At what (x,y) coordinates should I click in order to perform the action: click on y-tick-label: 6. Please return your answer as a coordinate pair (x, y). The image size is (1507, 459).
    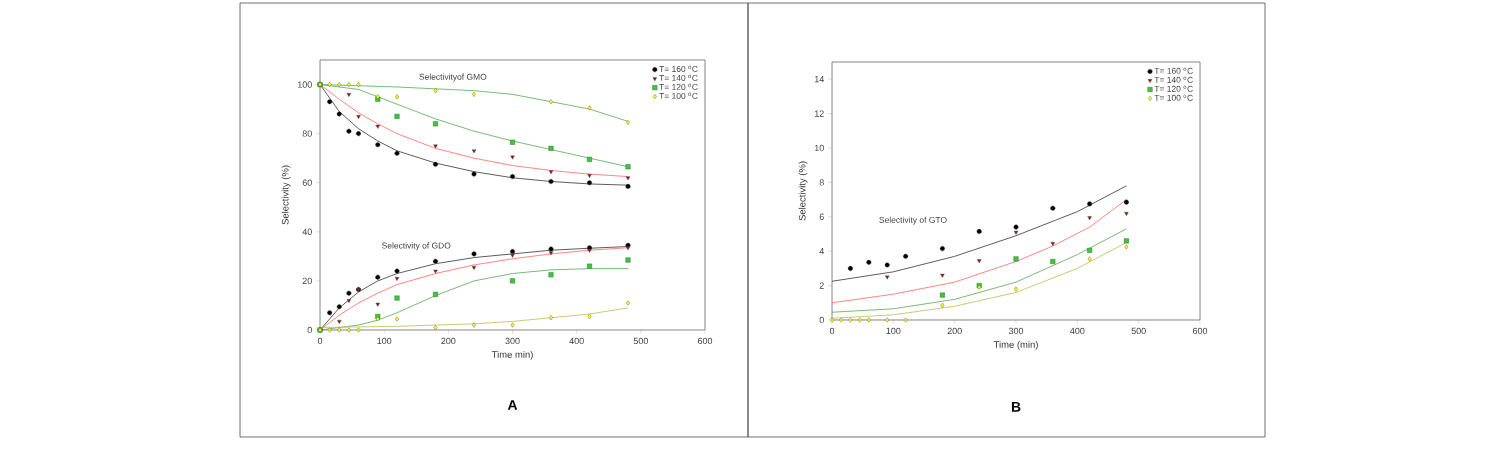
    Looking at the image, I should click on (821, 216).